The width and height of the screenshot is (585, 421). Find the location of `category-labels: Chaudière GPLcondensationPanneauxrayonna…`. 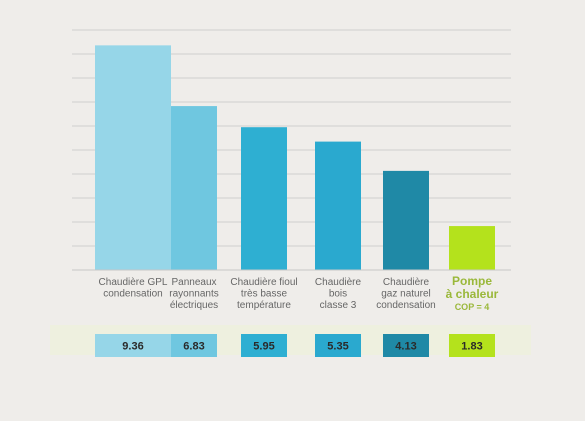

category-labels: Chaudière GPLcondensationPanneauxrayonna… is located at coordinates (299, 293).